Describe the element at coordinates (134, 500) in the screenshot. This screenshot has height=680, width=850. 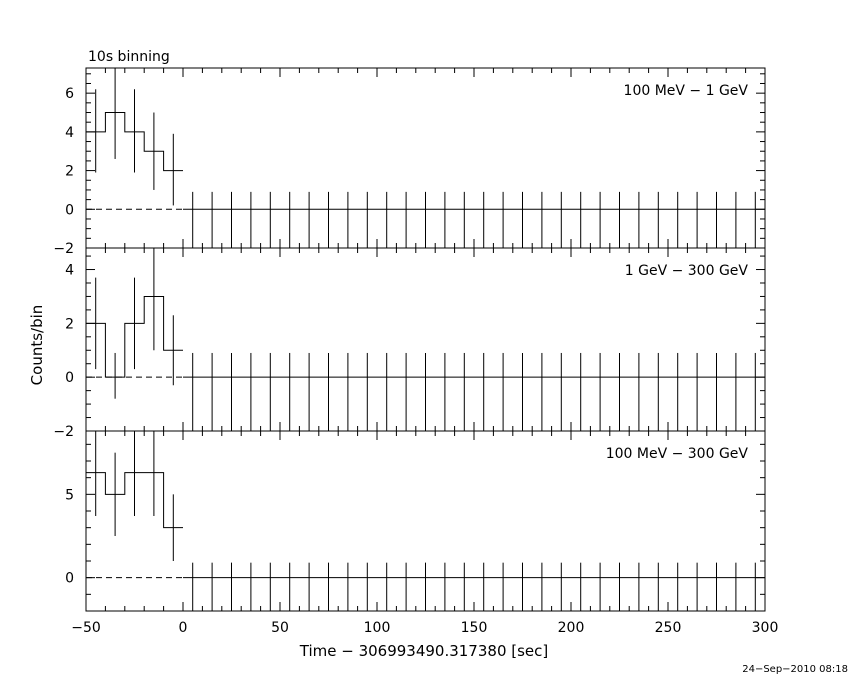
I see `histogram-step` at that location.